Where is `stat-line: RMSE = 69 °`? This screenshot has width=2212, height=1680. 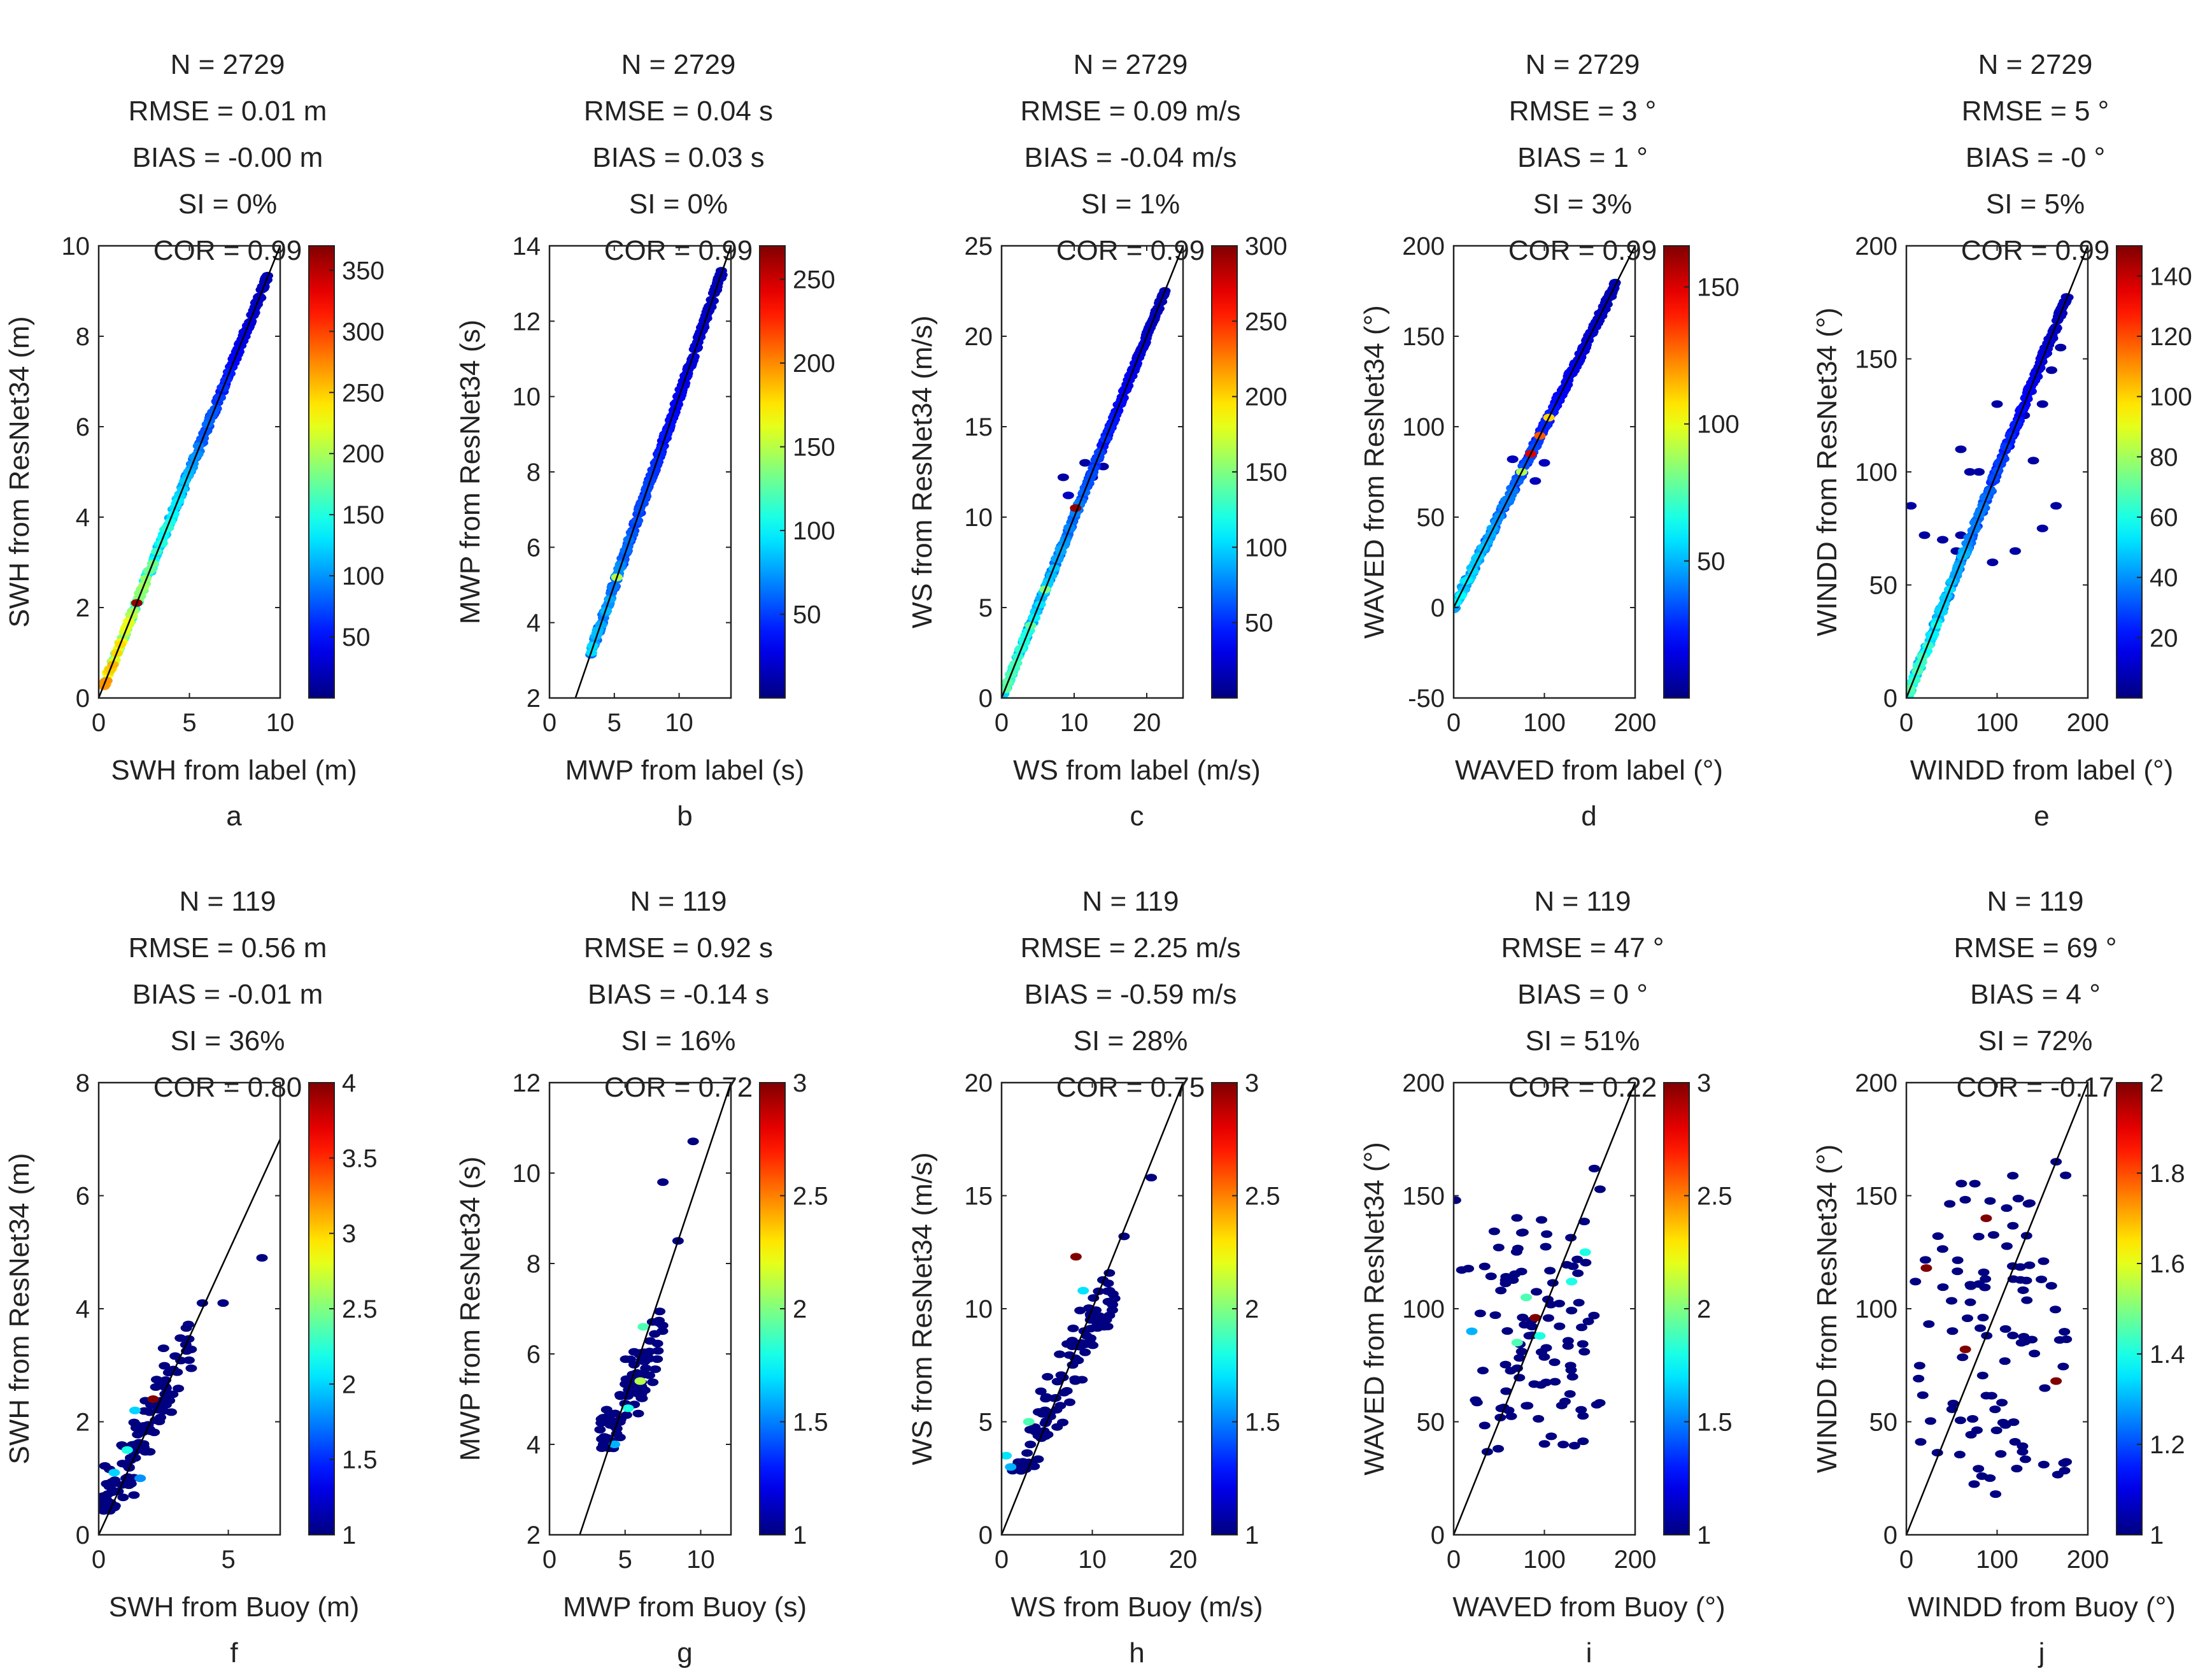 stat-line: RMSE = 69 ° is located at coordinates (2034, 948).